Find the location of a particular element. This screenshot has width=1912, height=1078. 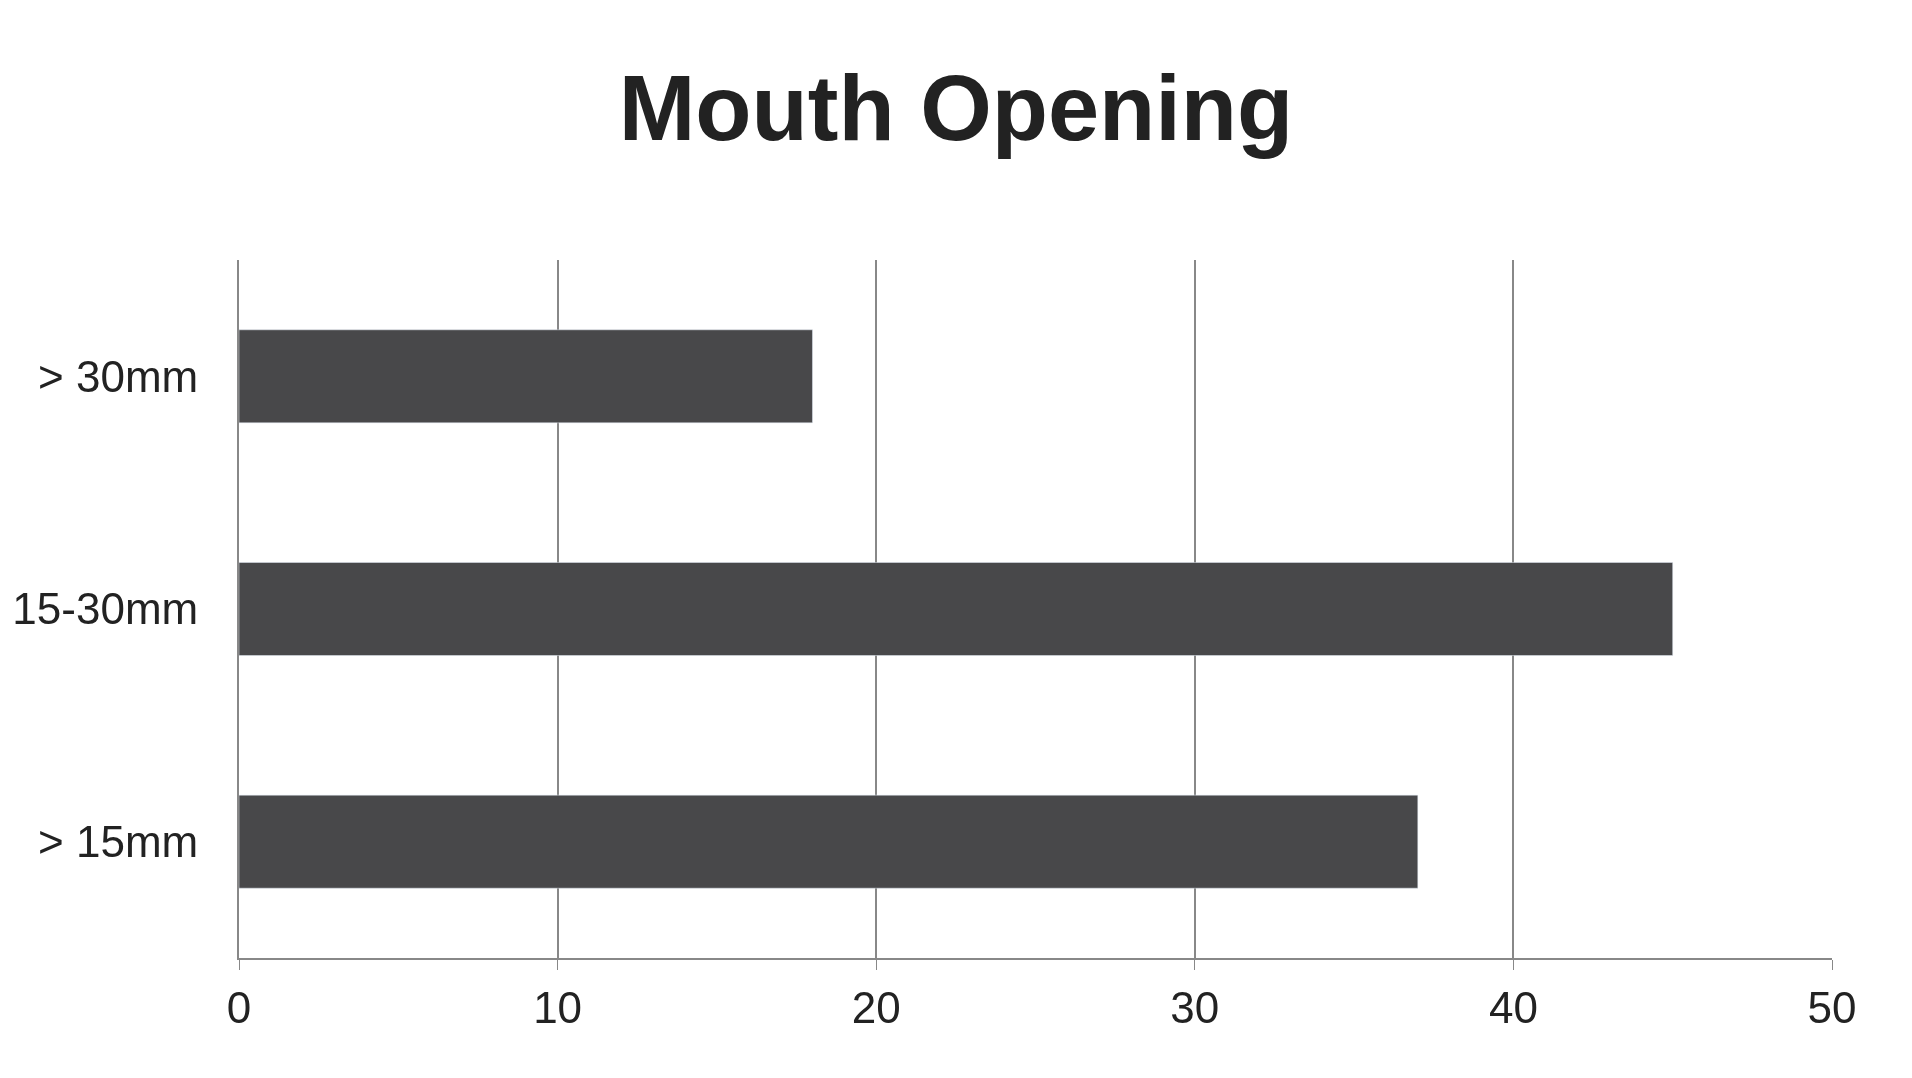

y-tick-label: > 15mm is located at coordinates (118, 842).